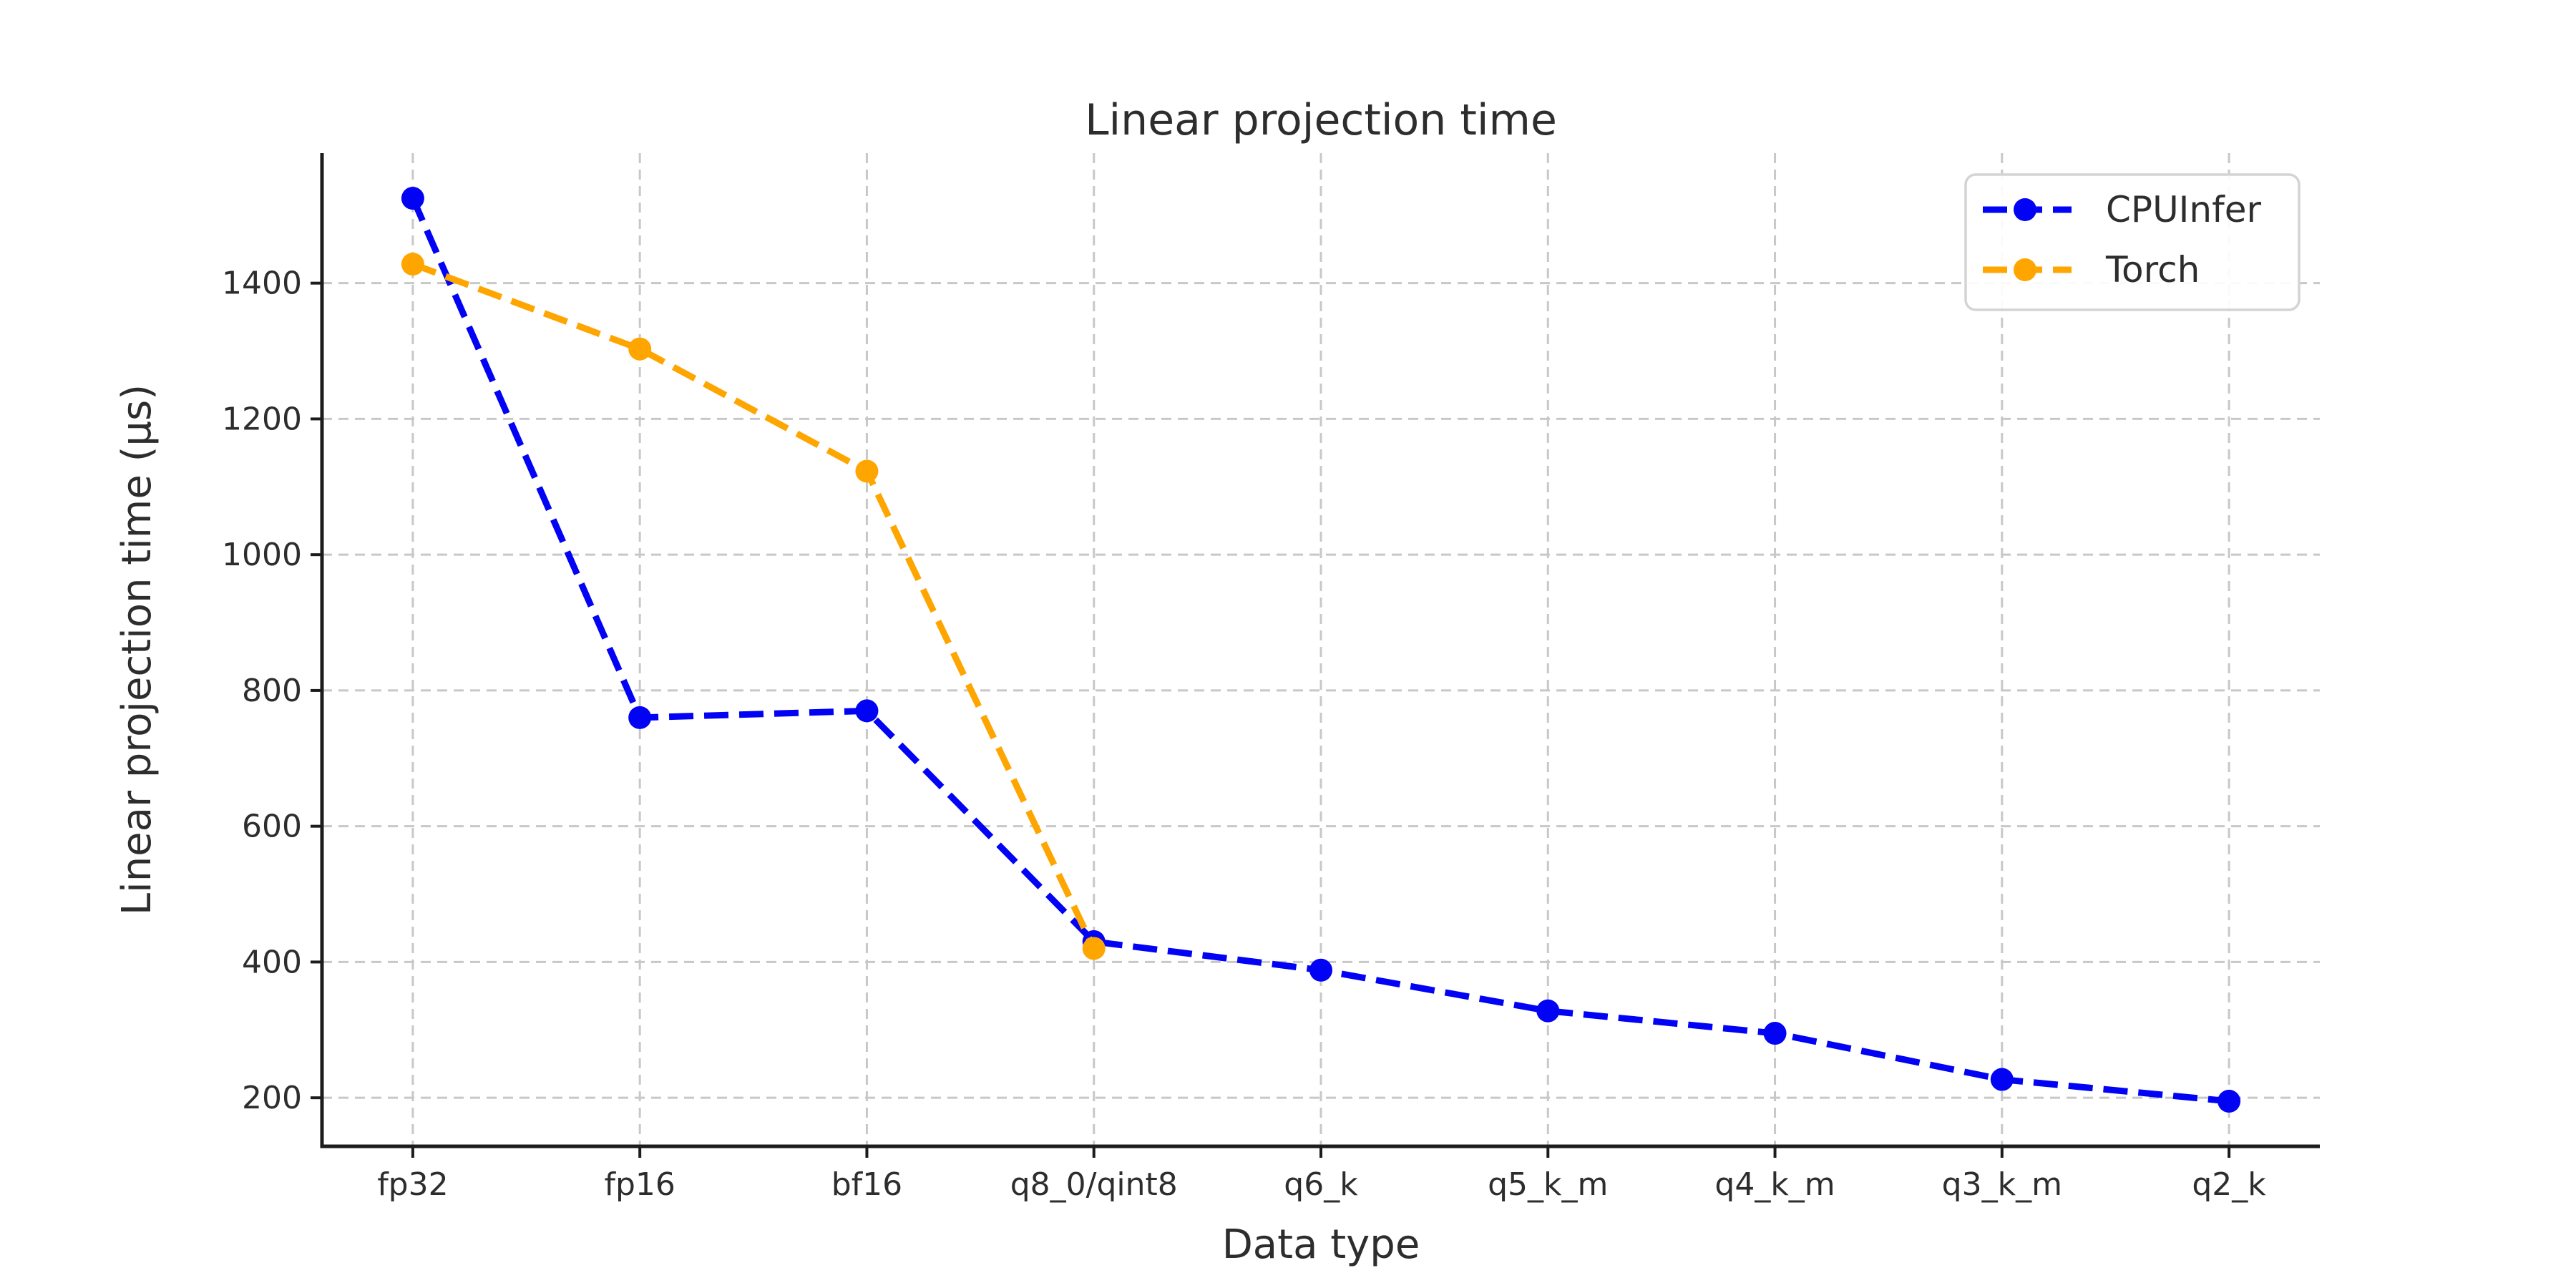 The width and height of the screenshot is (2576, 1288). I want to click on legend-sample-marker-cpuinfer, so click(2025, 209).